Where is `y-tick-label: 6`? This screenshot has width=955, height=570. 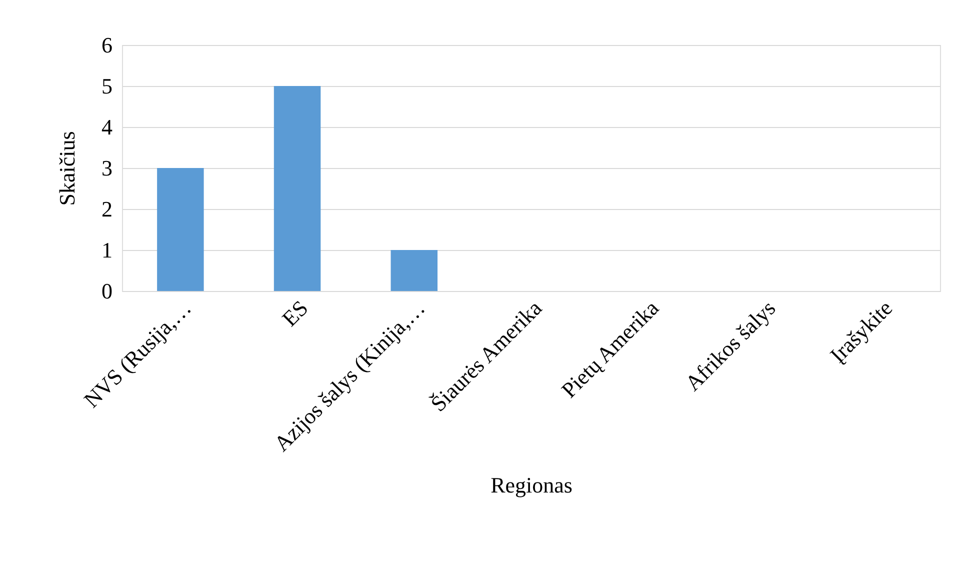 y-tick-label: 6 is located at coordinates (107, 45).